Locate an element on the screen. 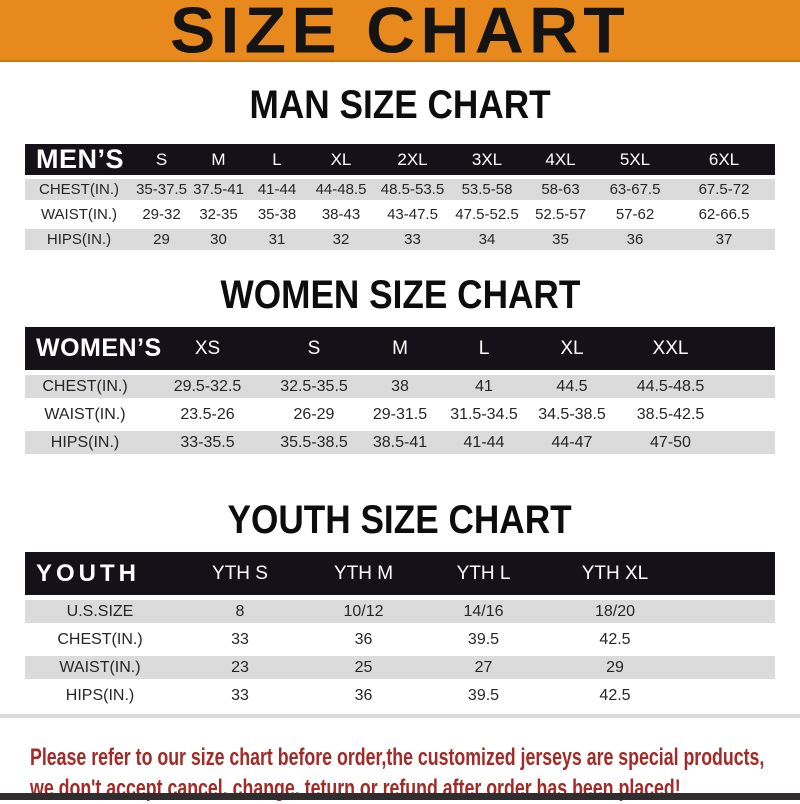 The width and height of the screenshot is (800, 804). womens-header-row: WOMEN’S XS S M L XL XXL is located at coordinates (400, 348).